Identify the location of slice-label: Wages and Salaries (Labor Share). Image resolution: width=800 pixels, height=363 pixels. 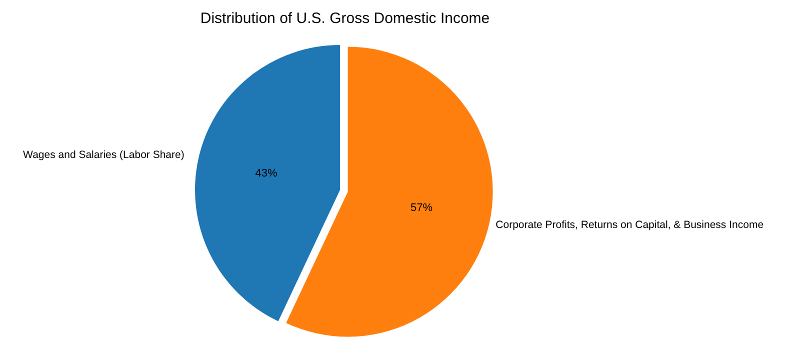
(103, 155).